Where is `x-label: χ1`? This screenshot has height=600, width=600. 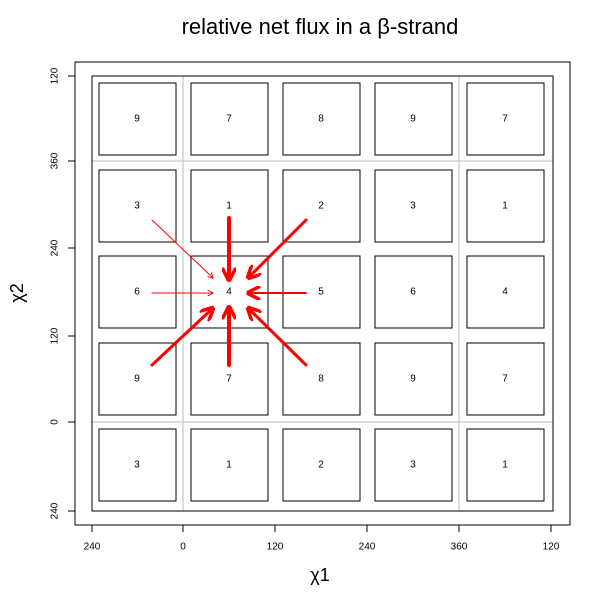
x-label: χ1 is located at coordinates (319, 575).